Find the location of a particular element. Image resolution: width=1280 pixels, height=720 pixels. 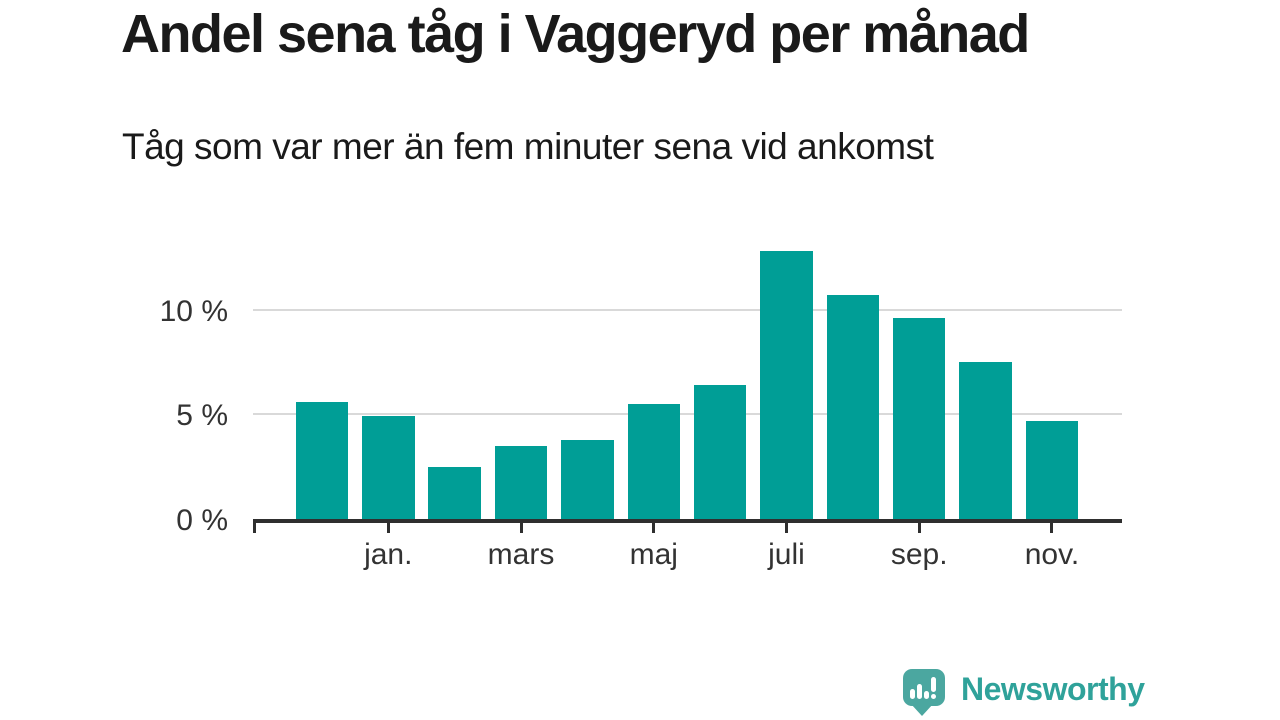

bar-chart-speech-bubble-icon is located at coordinates (924, 687).